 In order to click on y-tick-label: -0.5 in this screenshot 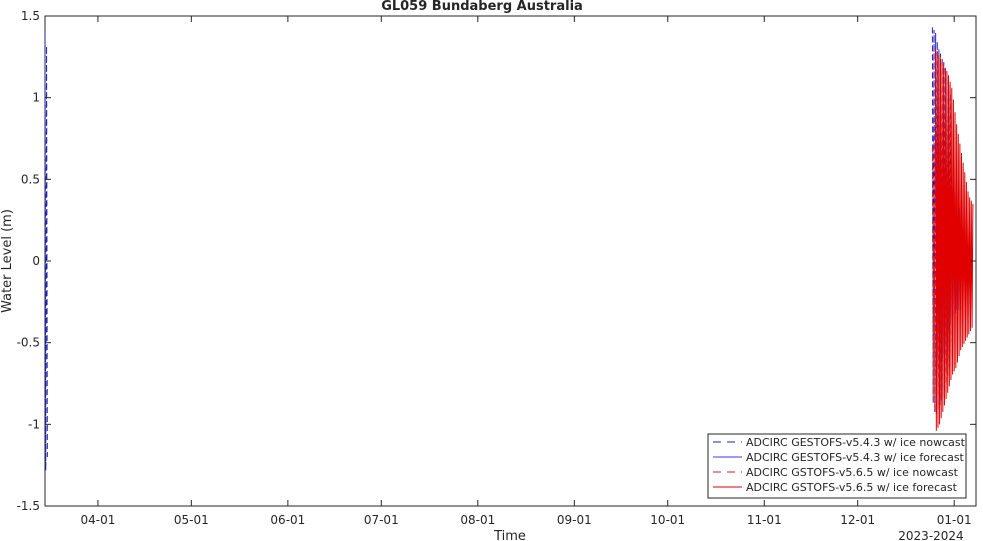, I will do `click(28, 343)`.